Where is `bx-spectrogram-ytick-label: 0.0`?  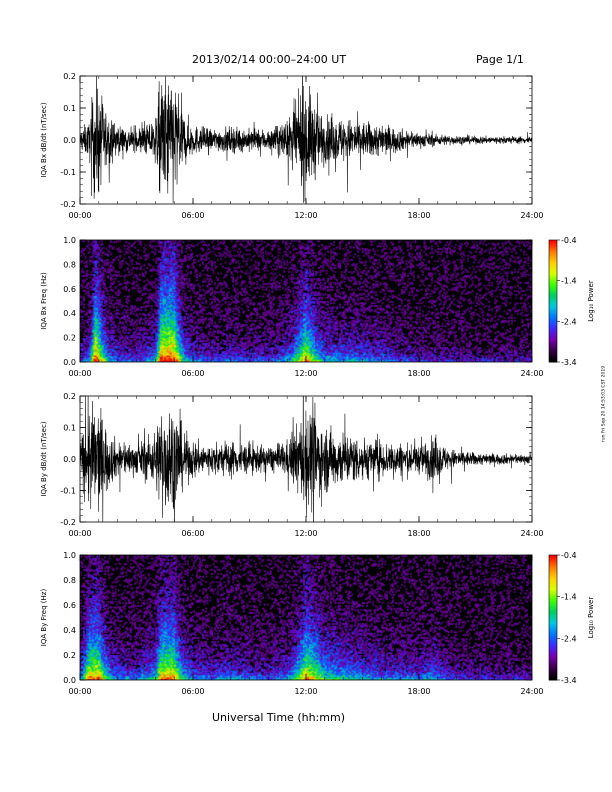
bx-spectrogram-ytick-label: 0.0 is located at coordinates (69, 362).